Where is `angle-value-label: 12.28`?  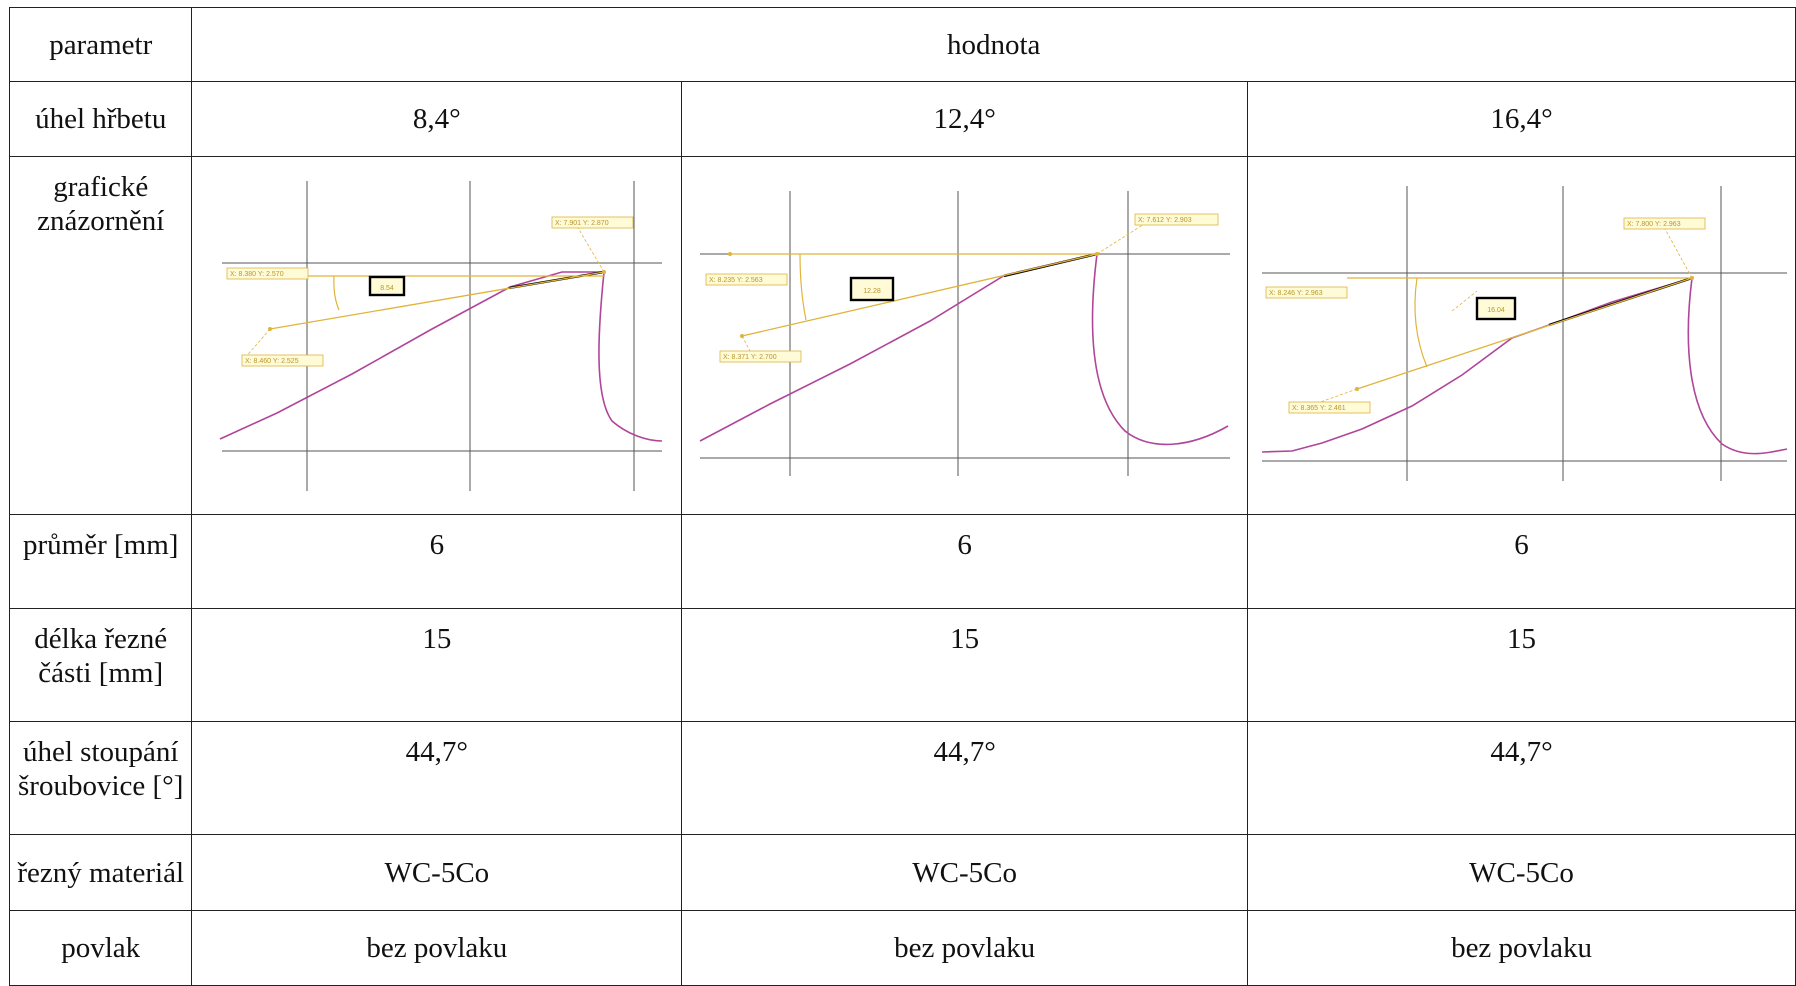 angle-value-label: 12.28 is located at coordinates (872, 291).